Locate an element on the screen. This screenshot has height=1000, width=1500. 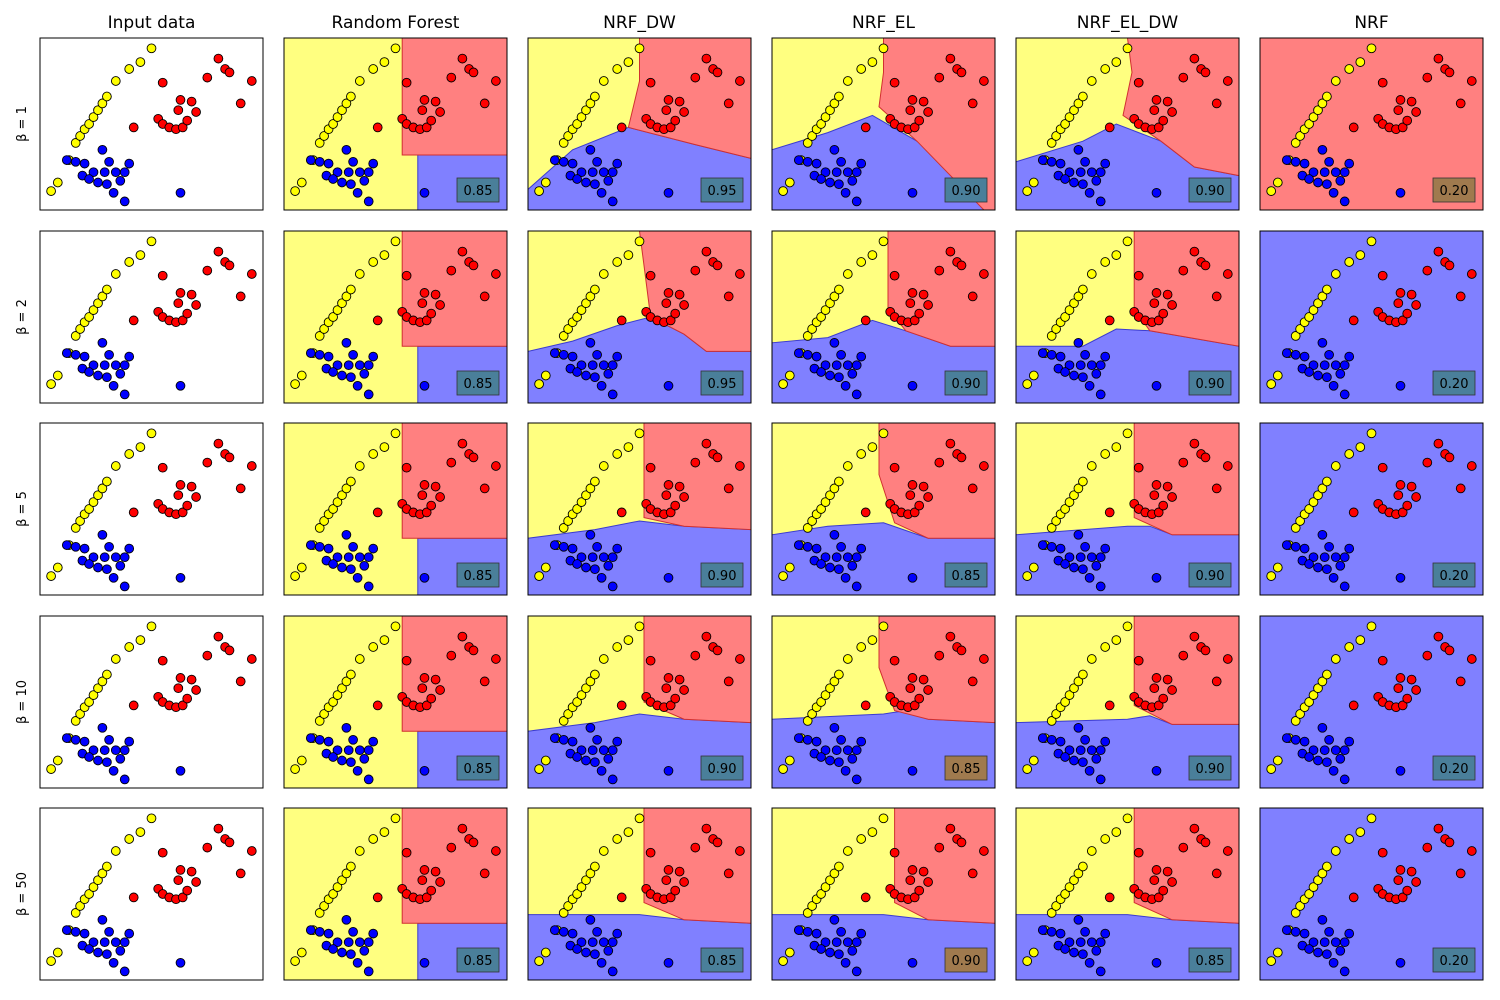
score-label: 0.20 is located at coordinates (1454, 384).